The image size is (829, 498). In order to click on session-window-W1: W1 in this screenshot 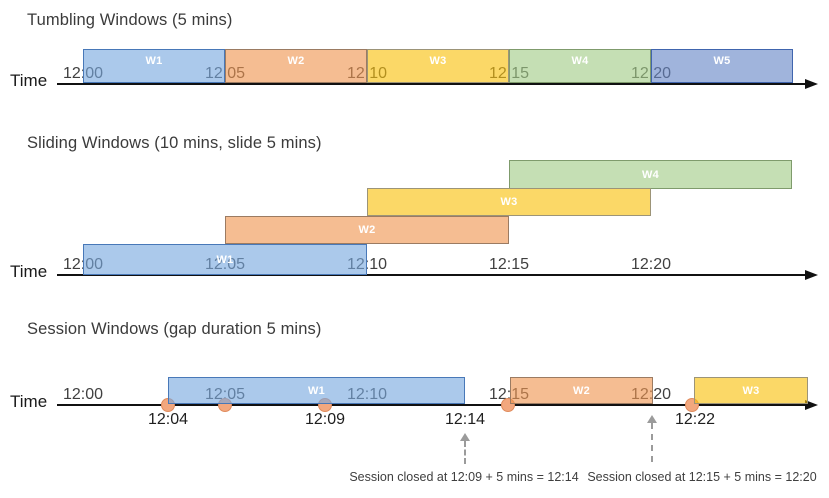, I will do `click(316, 390)`.